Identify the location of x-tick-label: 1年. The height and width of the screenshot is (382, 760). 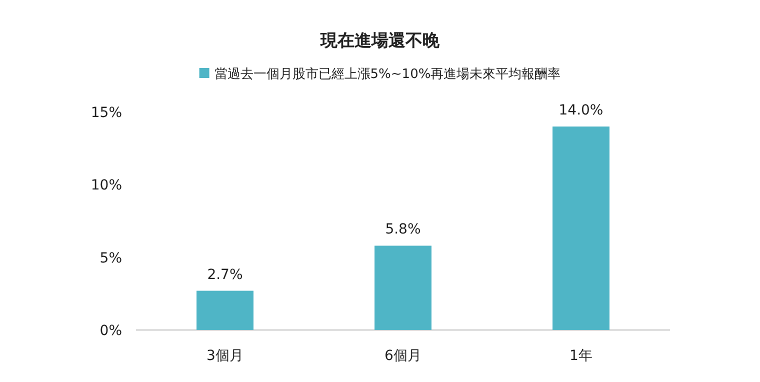
(581, 356).